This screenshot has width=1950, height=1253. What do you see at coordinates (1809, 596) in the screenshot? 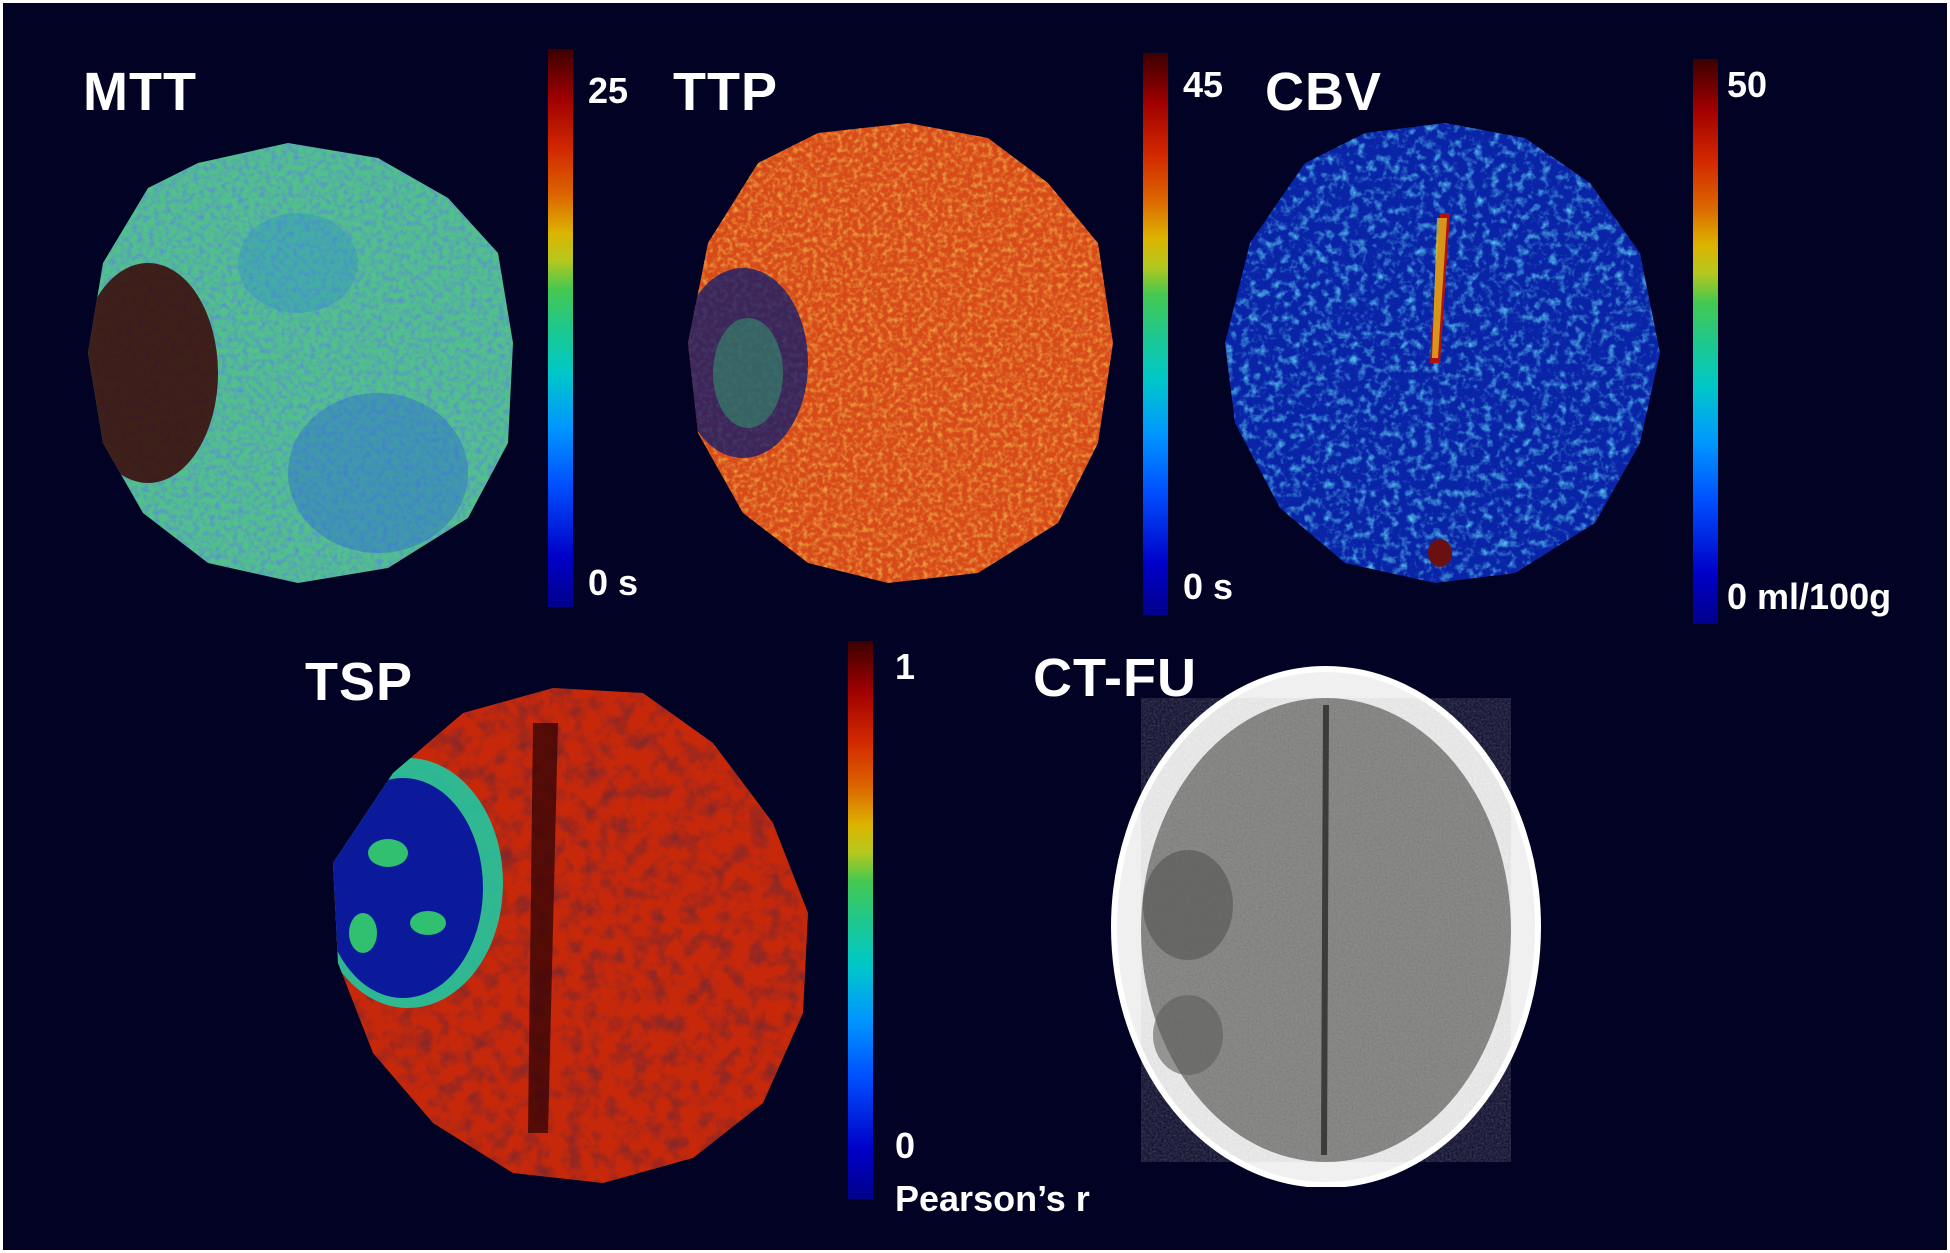
I see `cbv-scale-min: 0 ml/100g` at bounding box center [1809, 596].